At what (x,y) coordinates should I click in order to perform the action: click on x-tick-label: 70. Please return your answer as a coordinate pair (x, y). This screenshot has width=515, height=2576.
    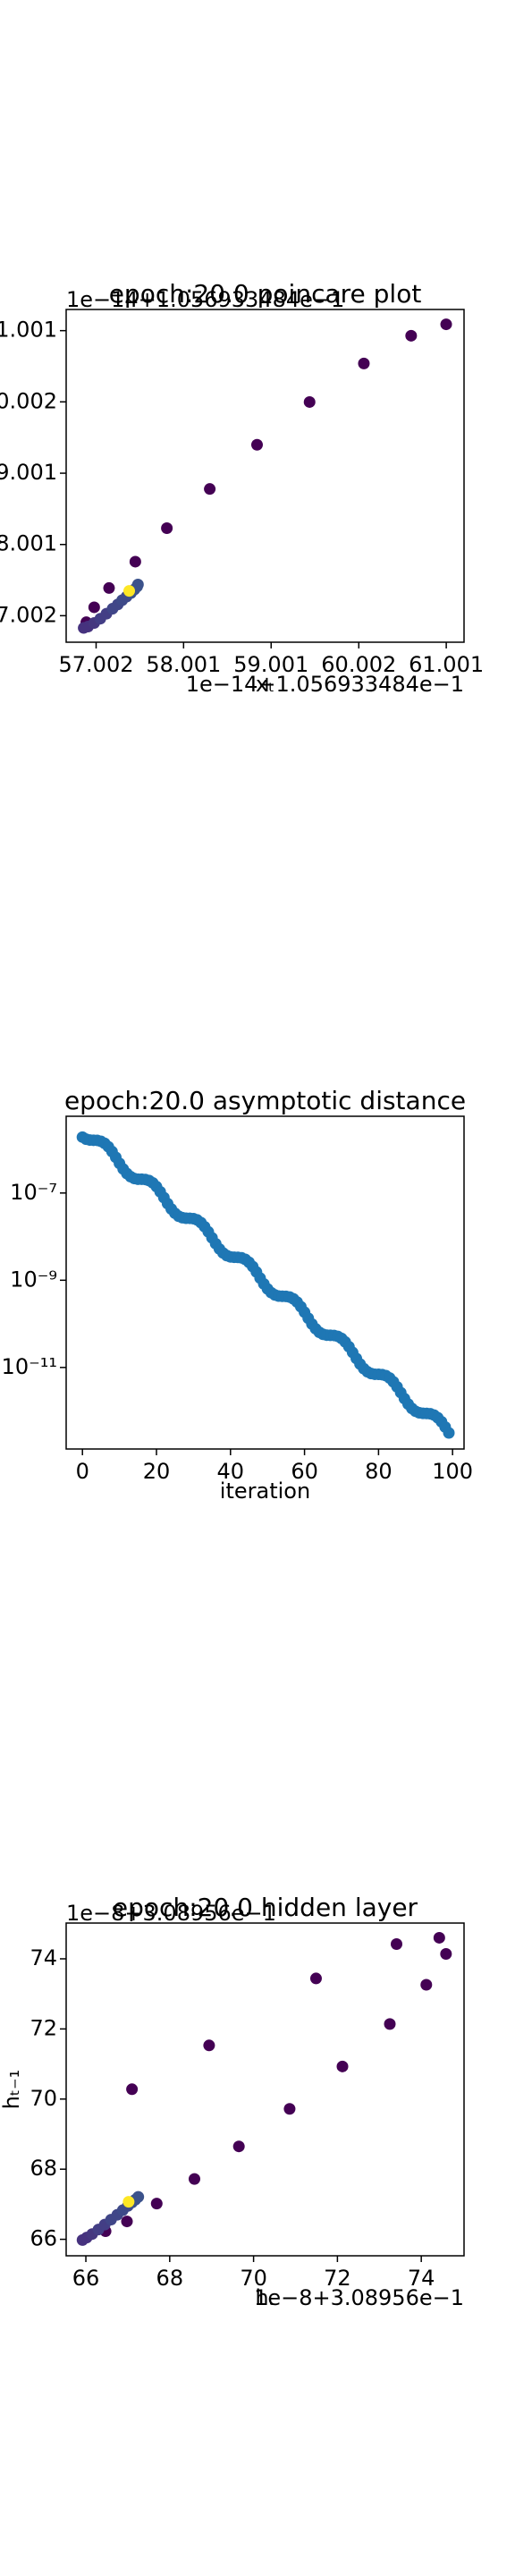
    Looking at the image, I should click on (254, 2278).